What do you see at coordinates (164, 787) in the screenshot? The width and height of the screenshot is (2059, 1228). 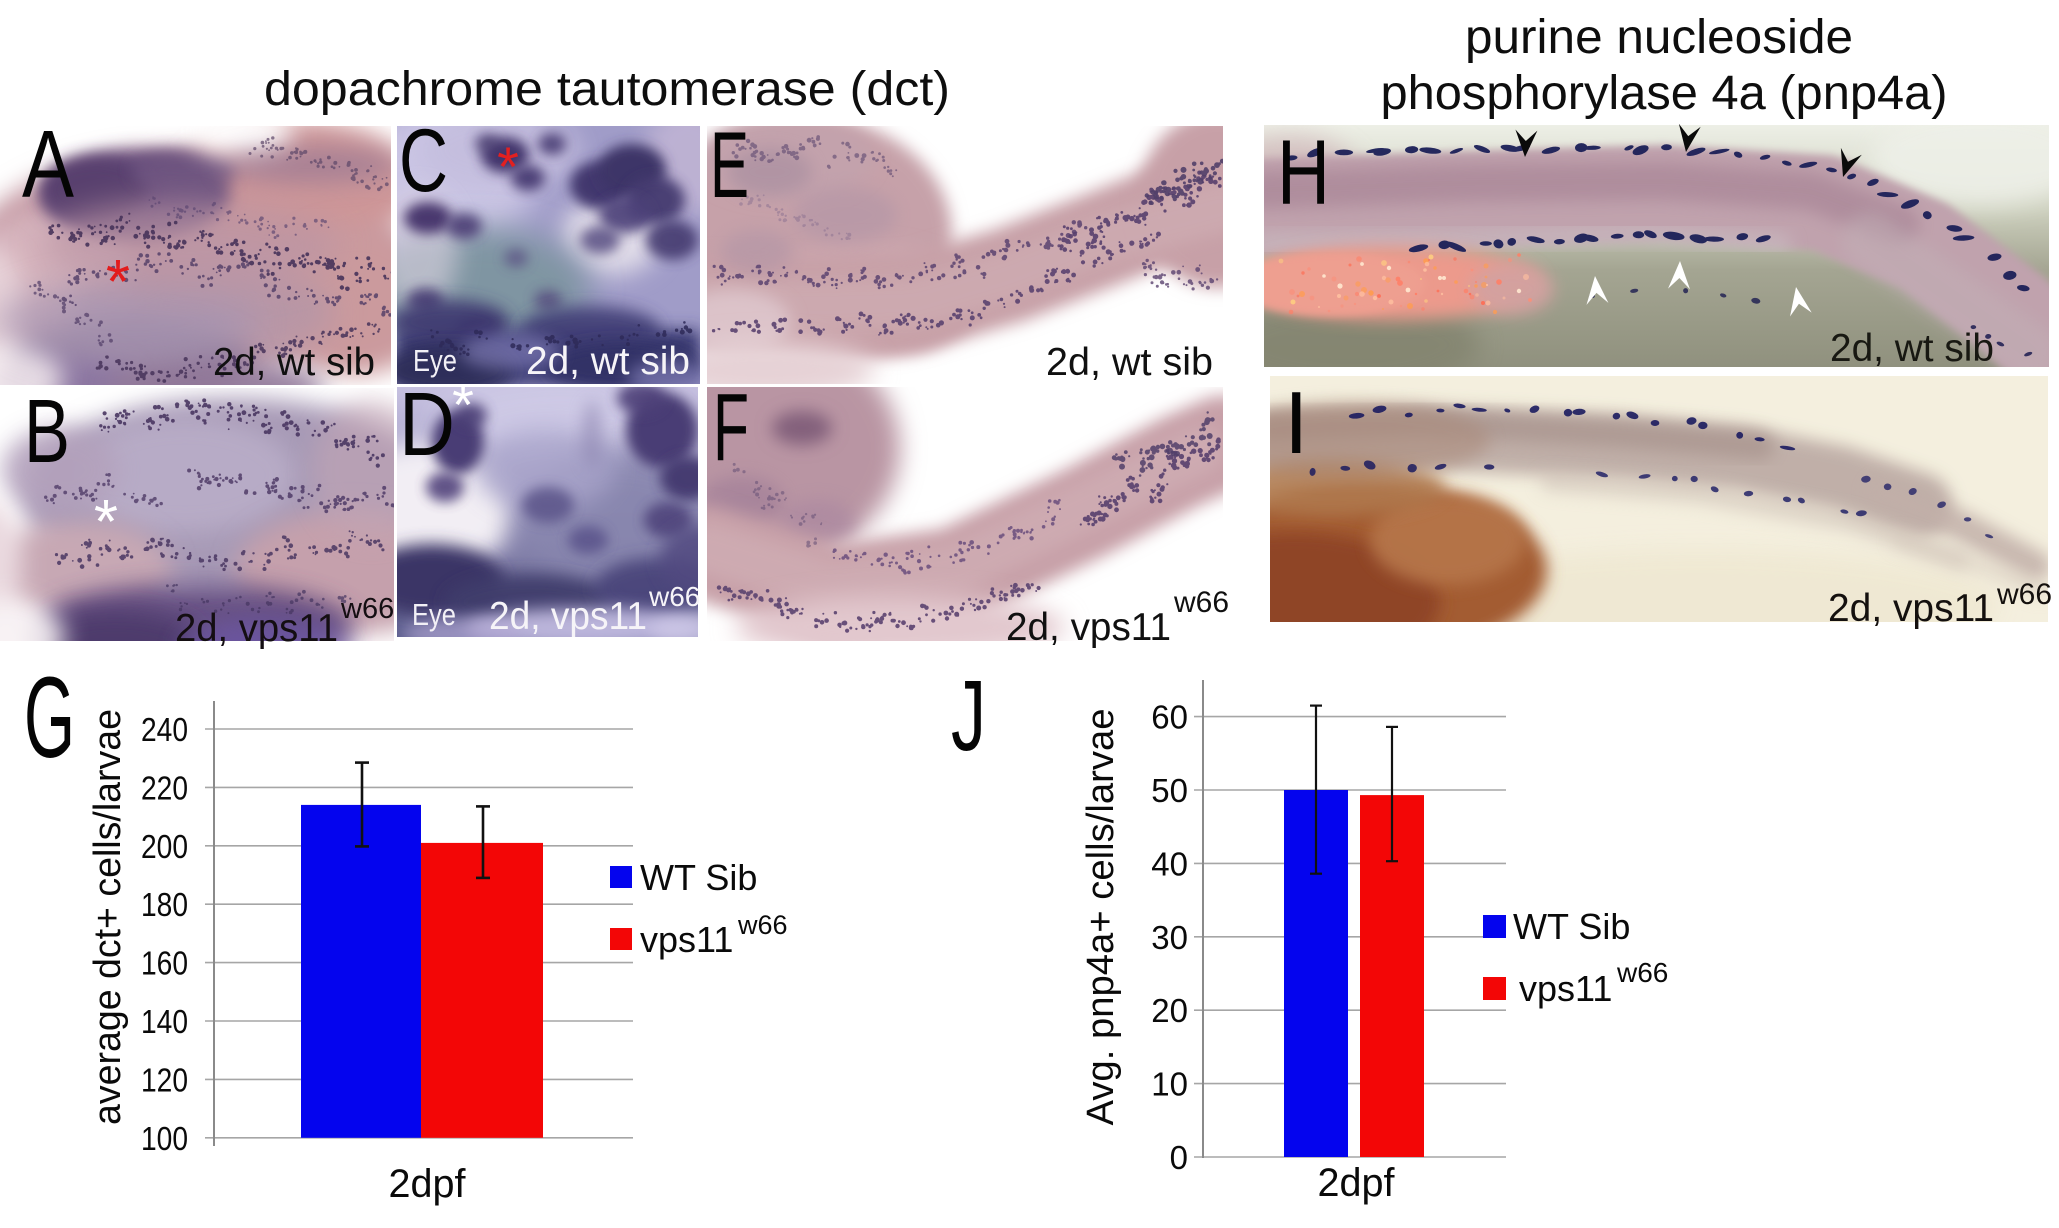 I see `svg-text: 220` at bounding box center [164, 787].